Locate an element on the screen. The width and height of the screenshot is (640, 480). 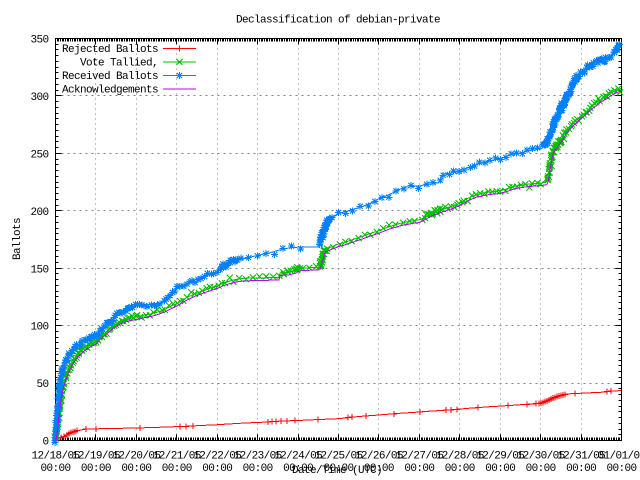
svg-text: 12/19/05 is located at coordinates (96, 457).